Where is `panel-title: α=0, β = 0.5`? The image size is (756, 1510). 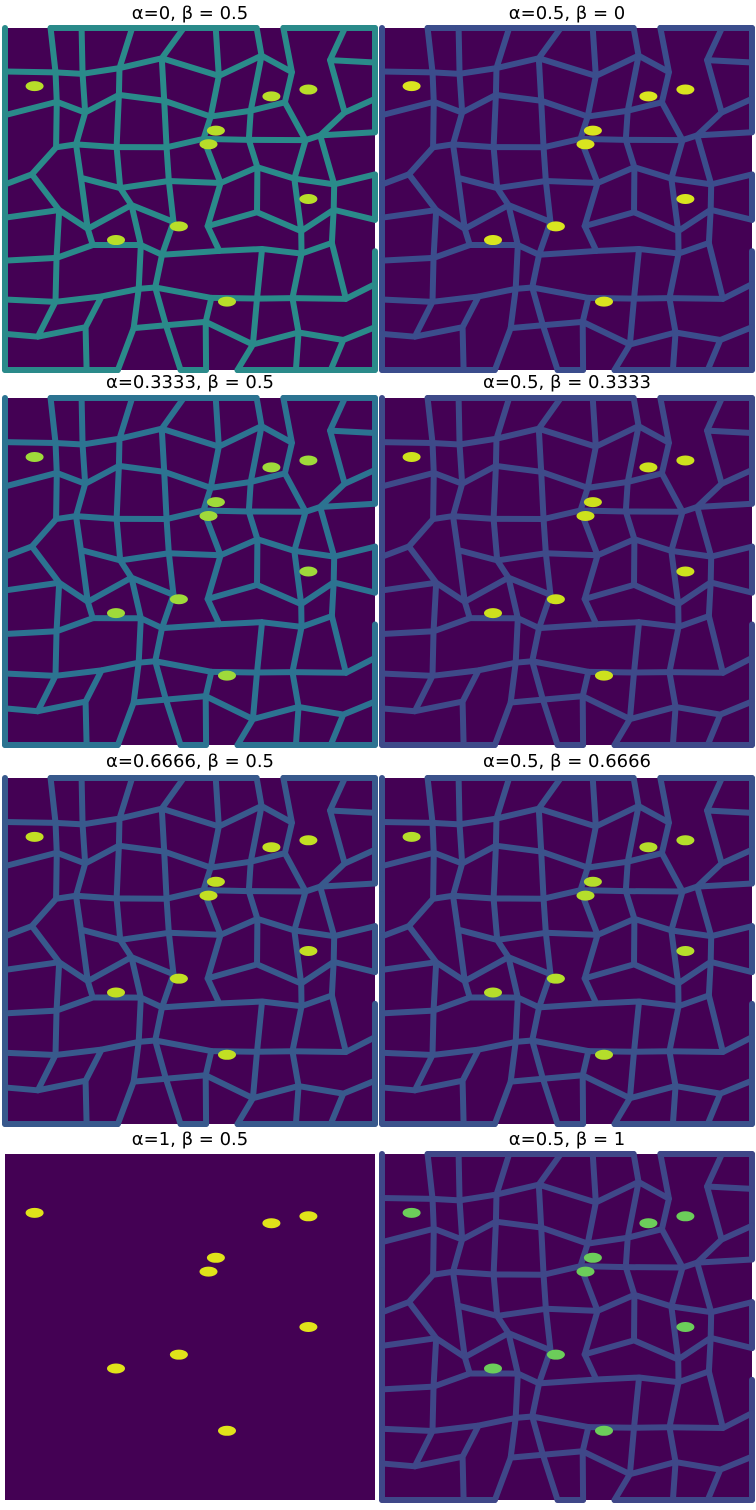 panel-title: α=0, β = 0.5 is located at coordinates (190, 13).